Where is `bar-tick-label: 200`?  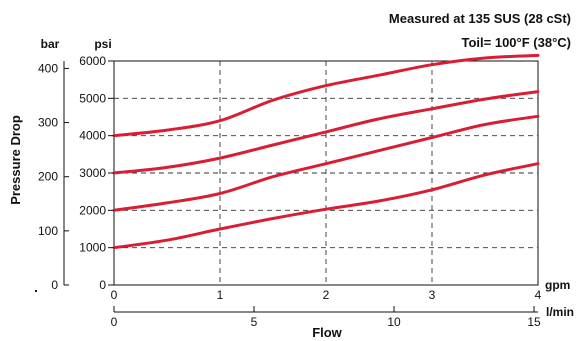
bar-tick-label: 200 is located at coordinates (48, 177).